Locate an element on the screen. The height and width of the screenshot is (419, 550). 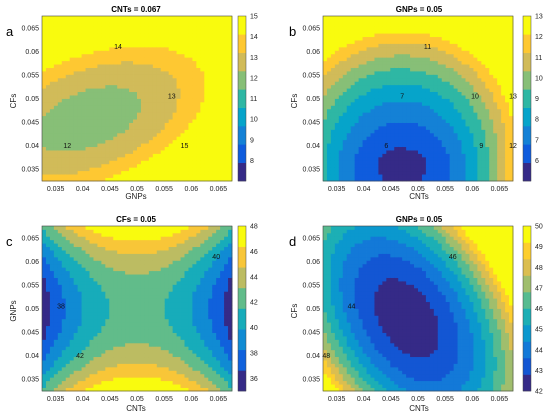
contour-label: 9 is located at coordinates (481, 146).